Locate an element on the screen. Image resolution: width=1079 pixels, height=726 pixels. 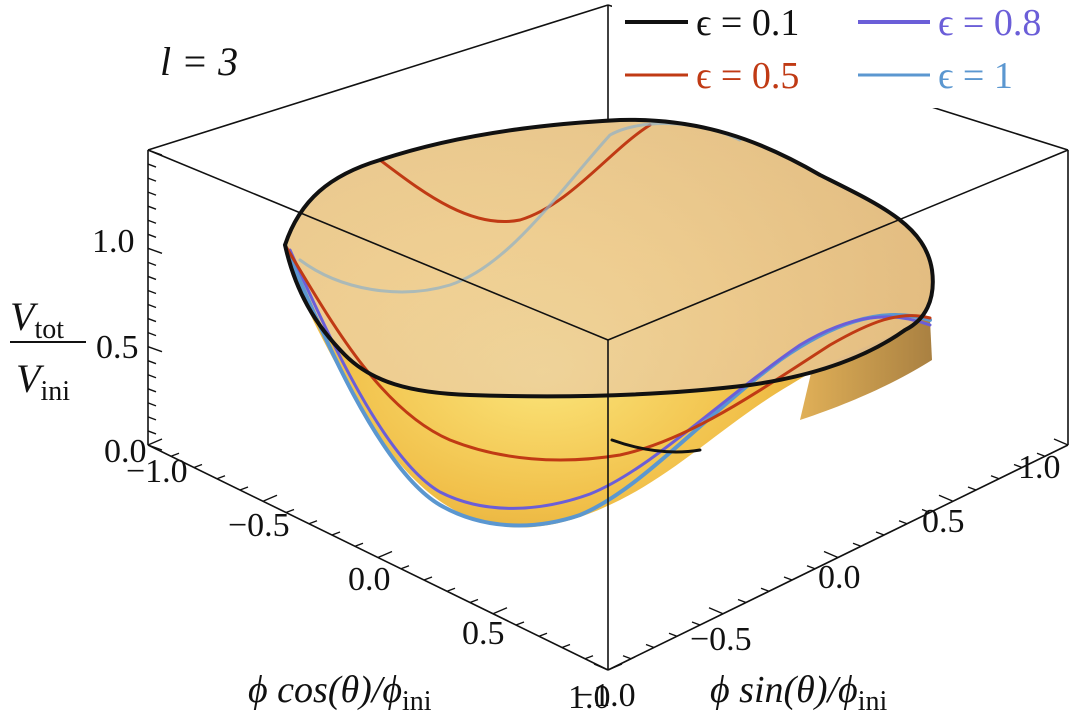
legend-entry-epsilon-1: ϵ = 1 is located at coordinates (935, 76).